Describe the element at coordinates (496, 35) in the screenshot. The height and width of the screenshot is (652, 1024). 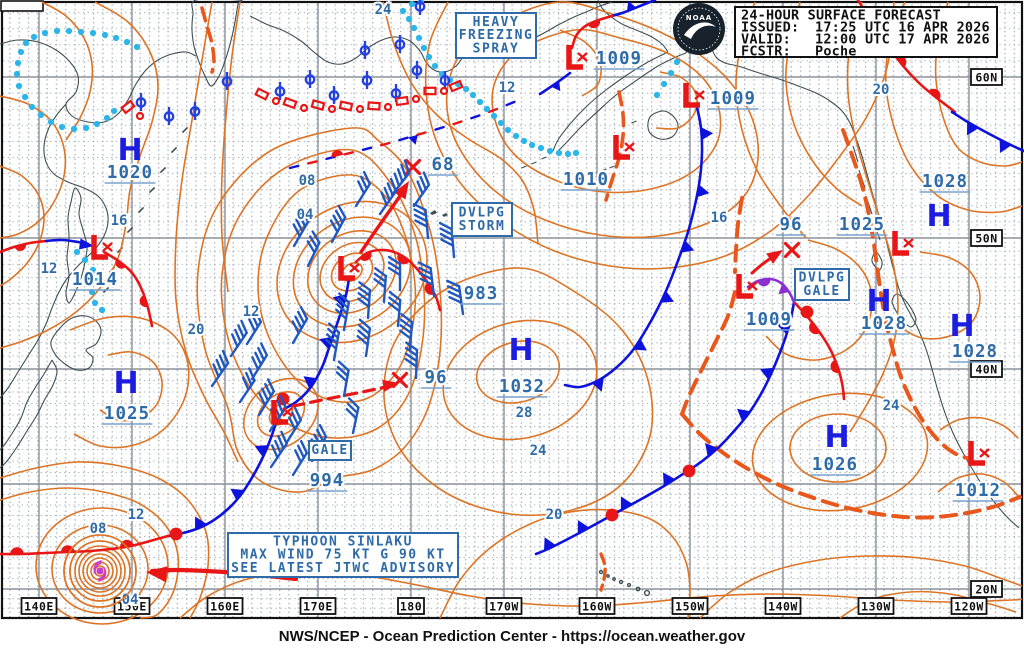
I see `heavy-freezing-spray-callout-text: FREEZING` at that location.